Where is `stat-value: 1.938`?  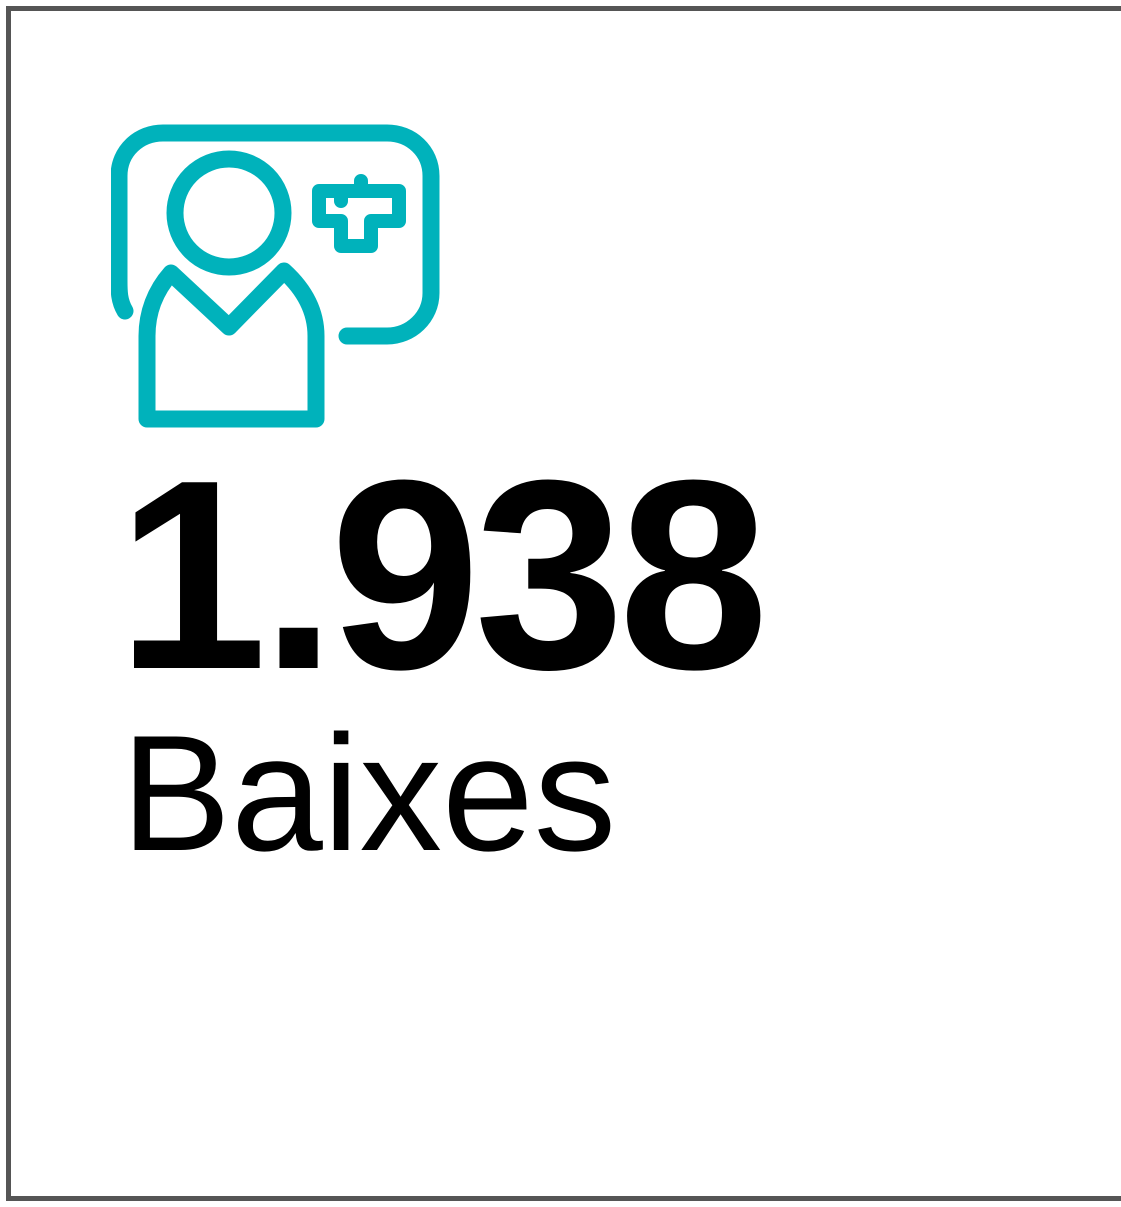 stat-value: 1.938 is located at coordinates (443, 575).